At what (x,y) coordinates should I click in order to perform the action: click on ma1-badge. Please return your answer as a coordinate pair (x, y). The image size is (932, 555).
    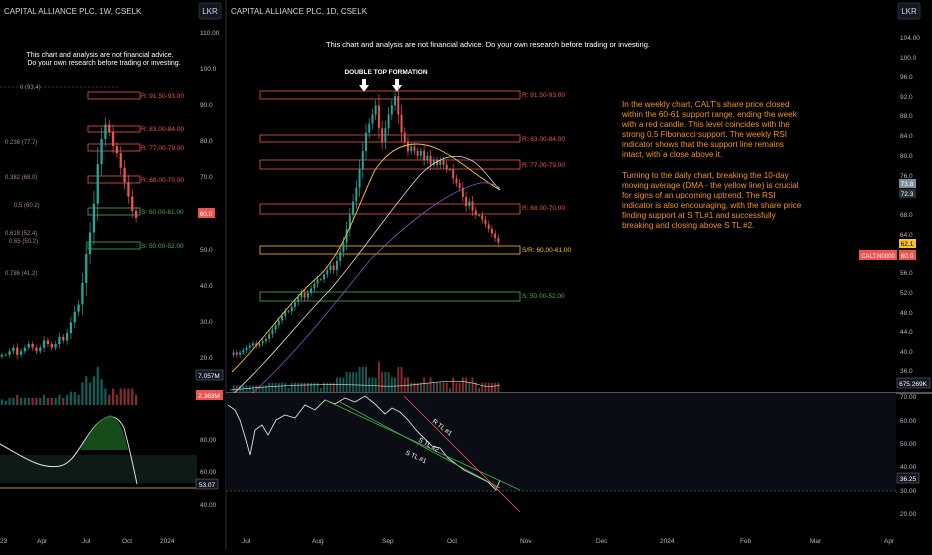
    Looking at the image, I should click on (907, 183).